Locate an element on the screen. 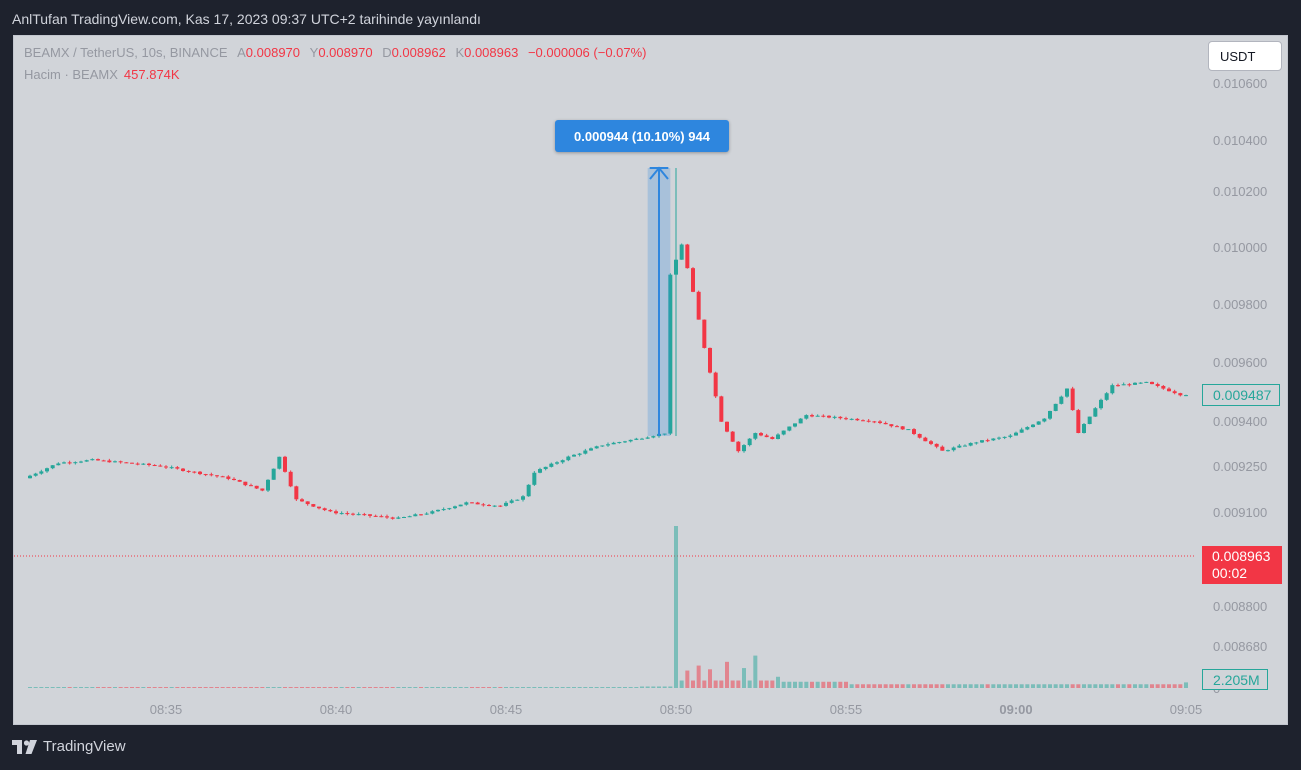 The width and height of the screenshot is (1301, 770). volume-legend: Hacim · BEAMX 457.874K is located at coordinates (102, 74).